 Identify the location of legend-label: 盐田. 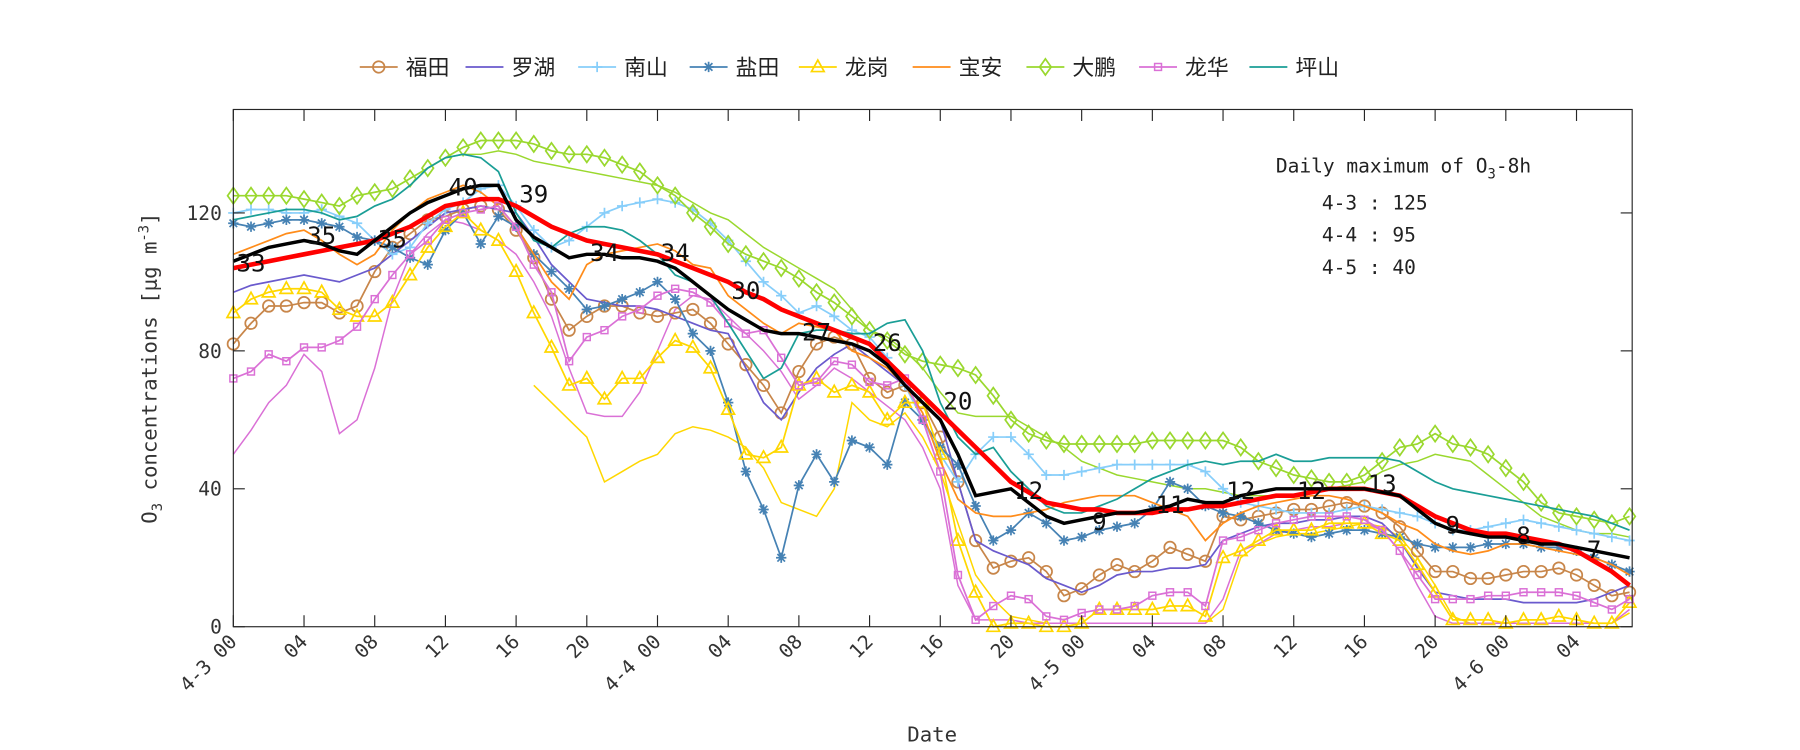
(758, 68).